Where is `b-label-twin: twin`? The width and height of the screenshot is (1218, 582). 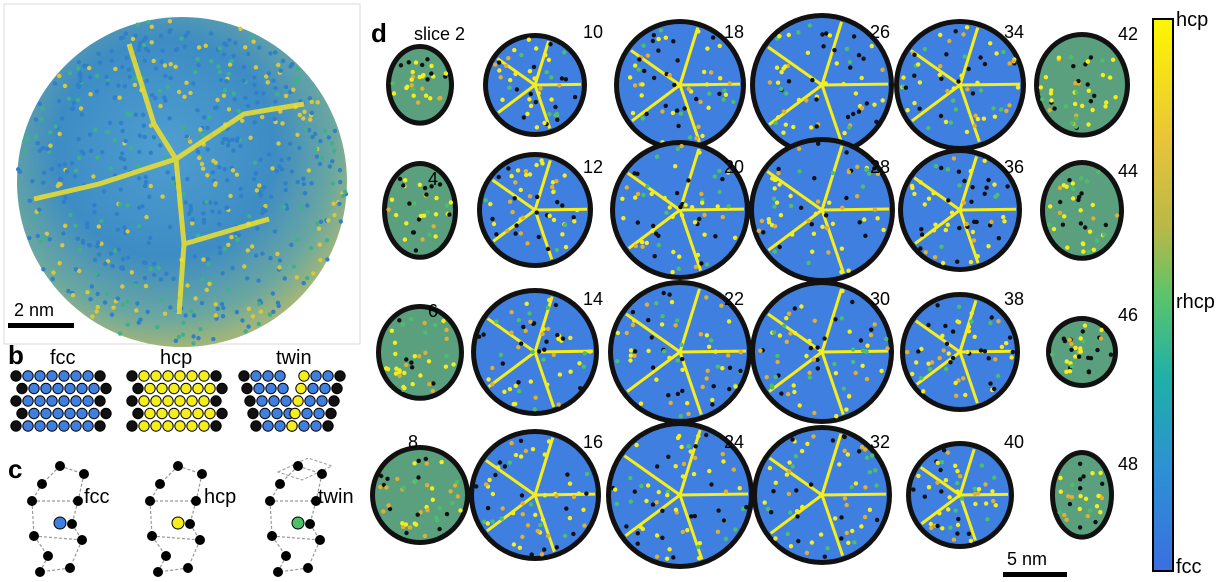 b-label-twin: twin is located at coordinates (294, 358).